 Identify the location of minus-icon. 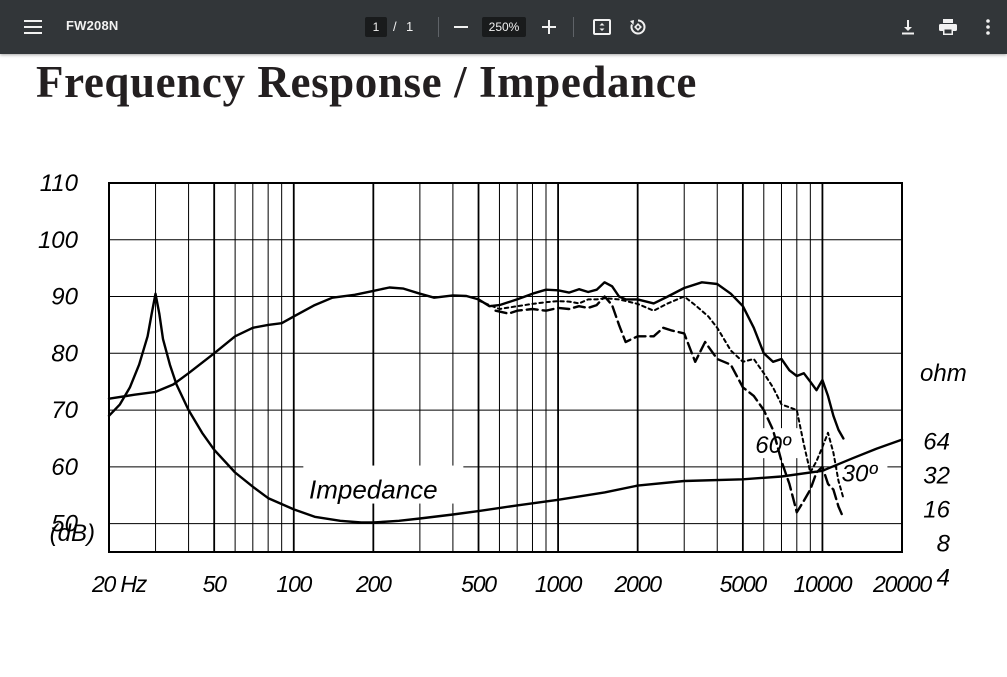
(461, 27).